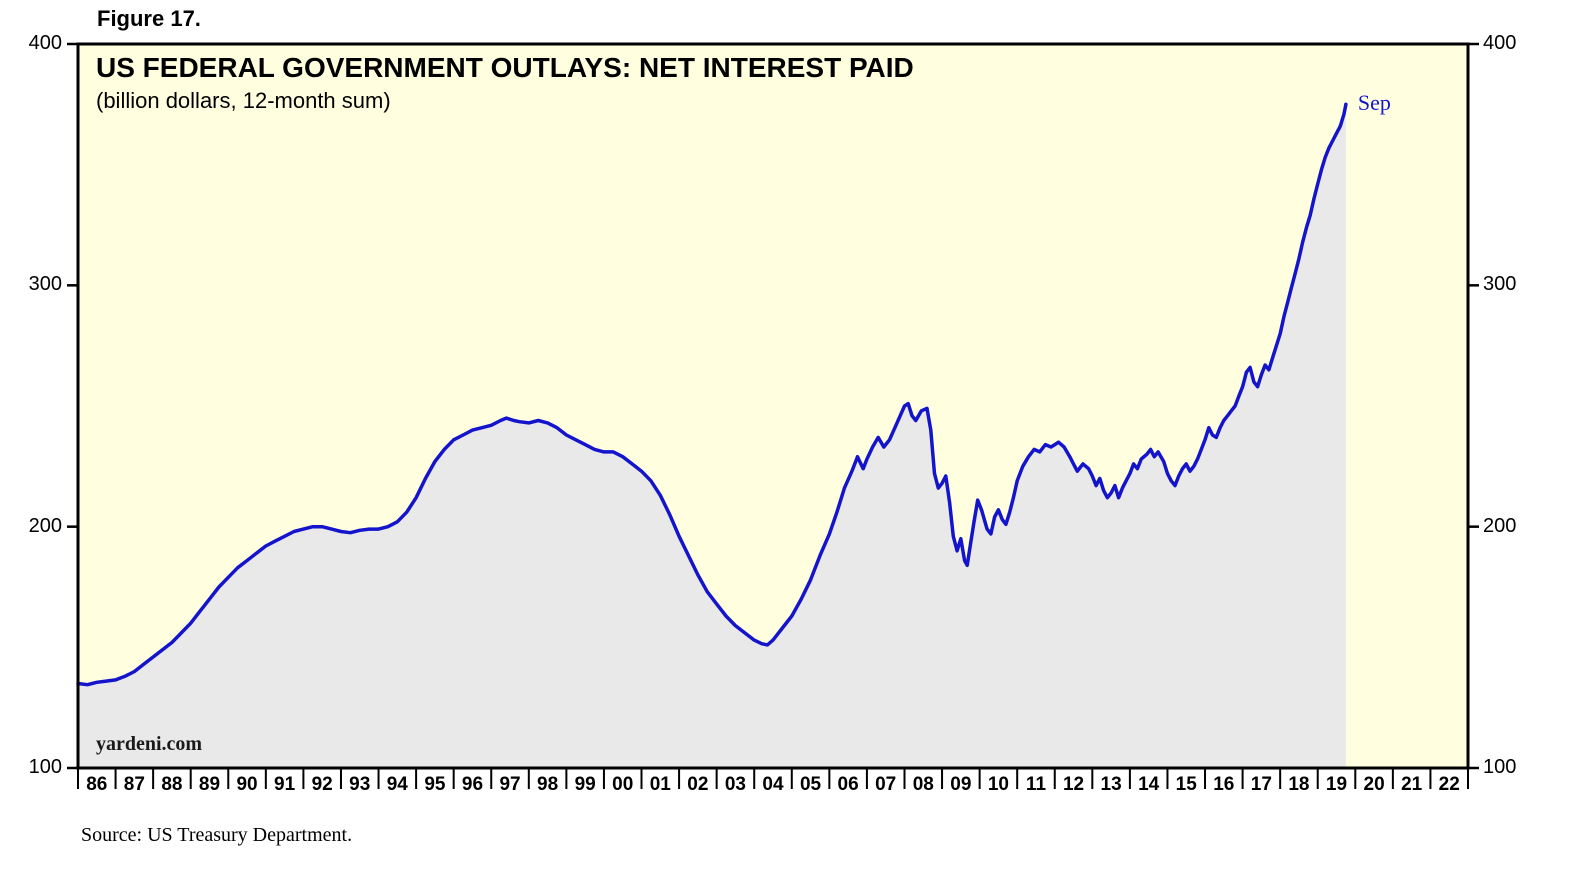 This screenshot has width=1578, height=887. I want to click on x-axis-label: 96, so click(472, 784).